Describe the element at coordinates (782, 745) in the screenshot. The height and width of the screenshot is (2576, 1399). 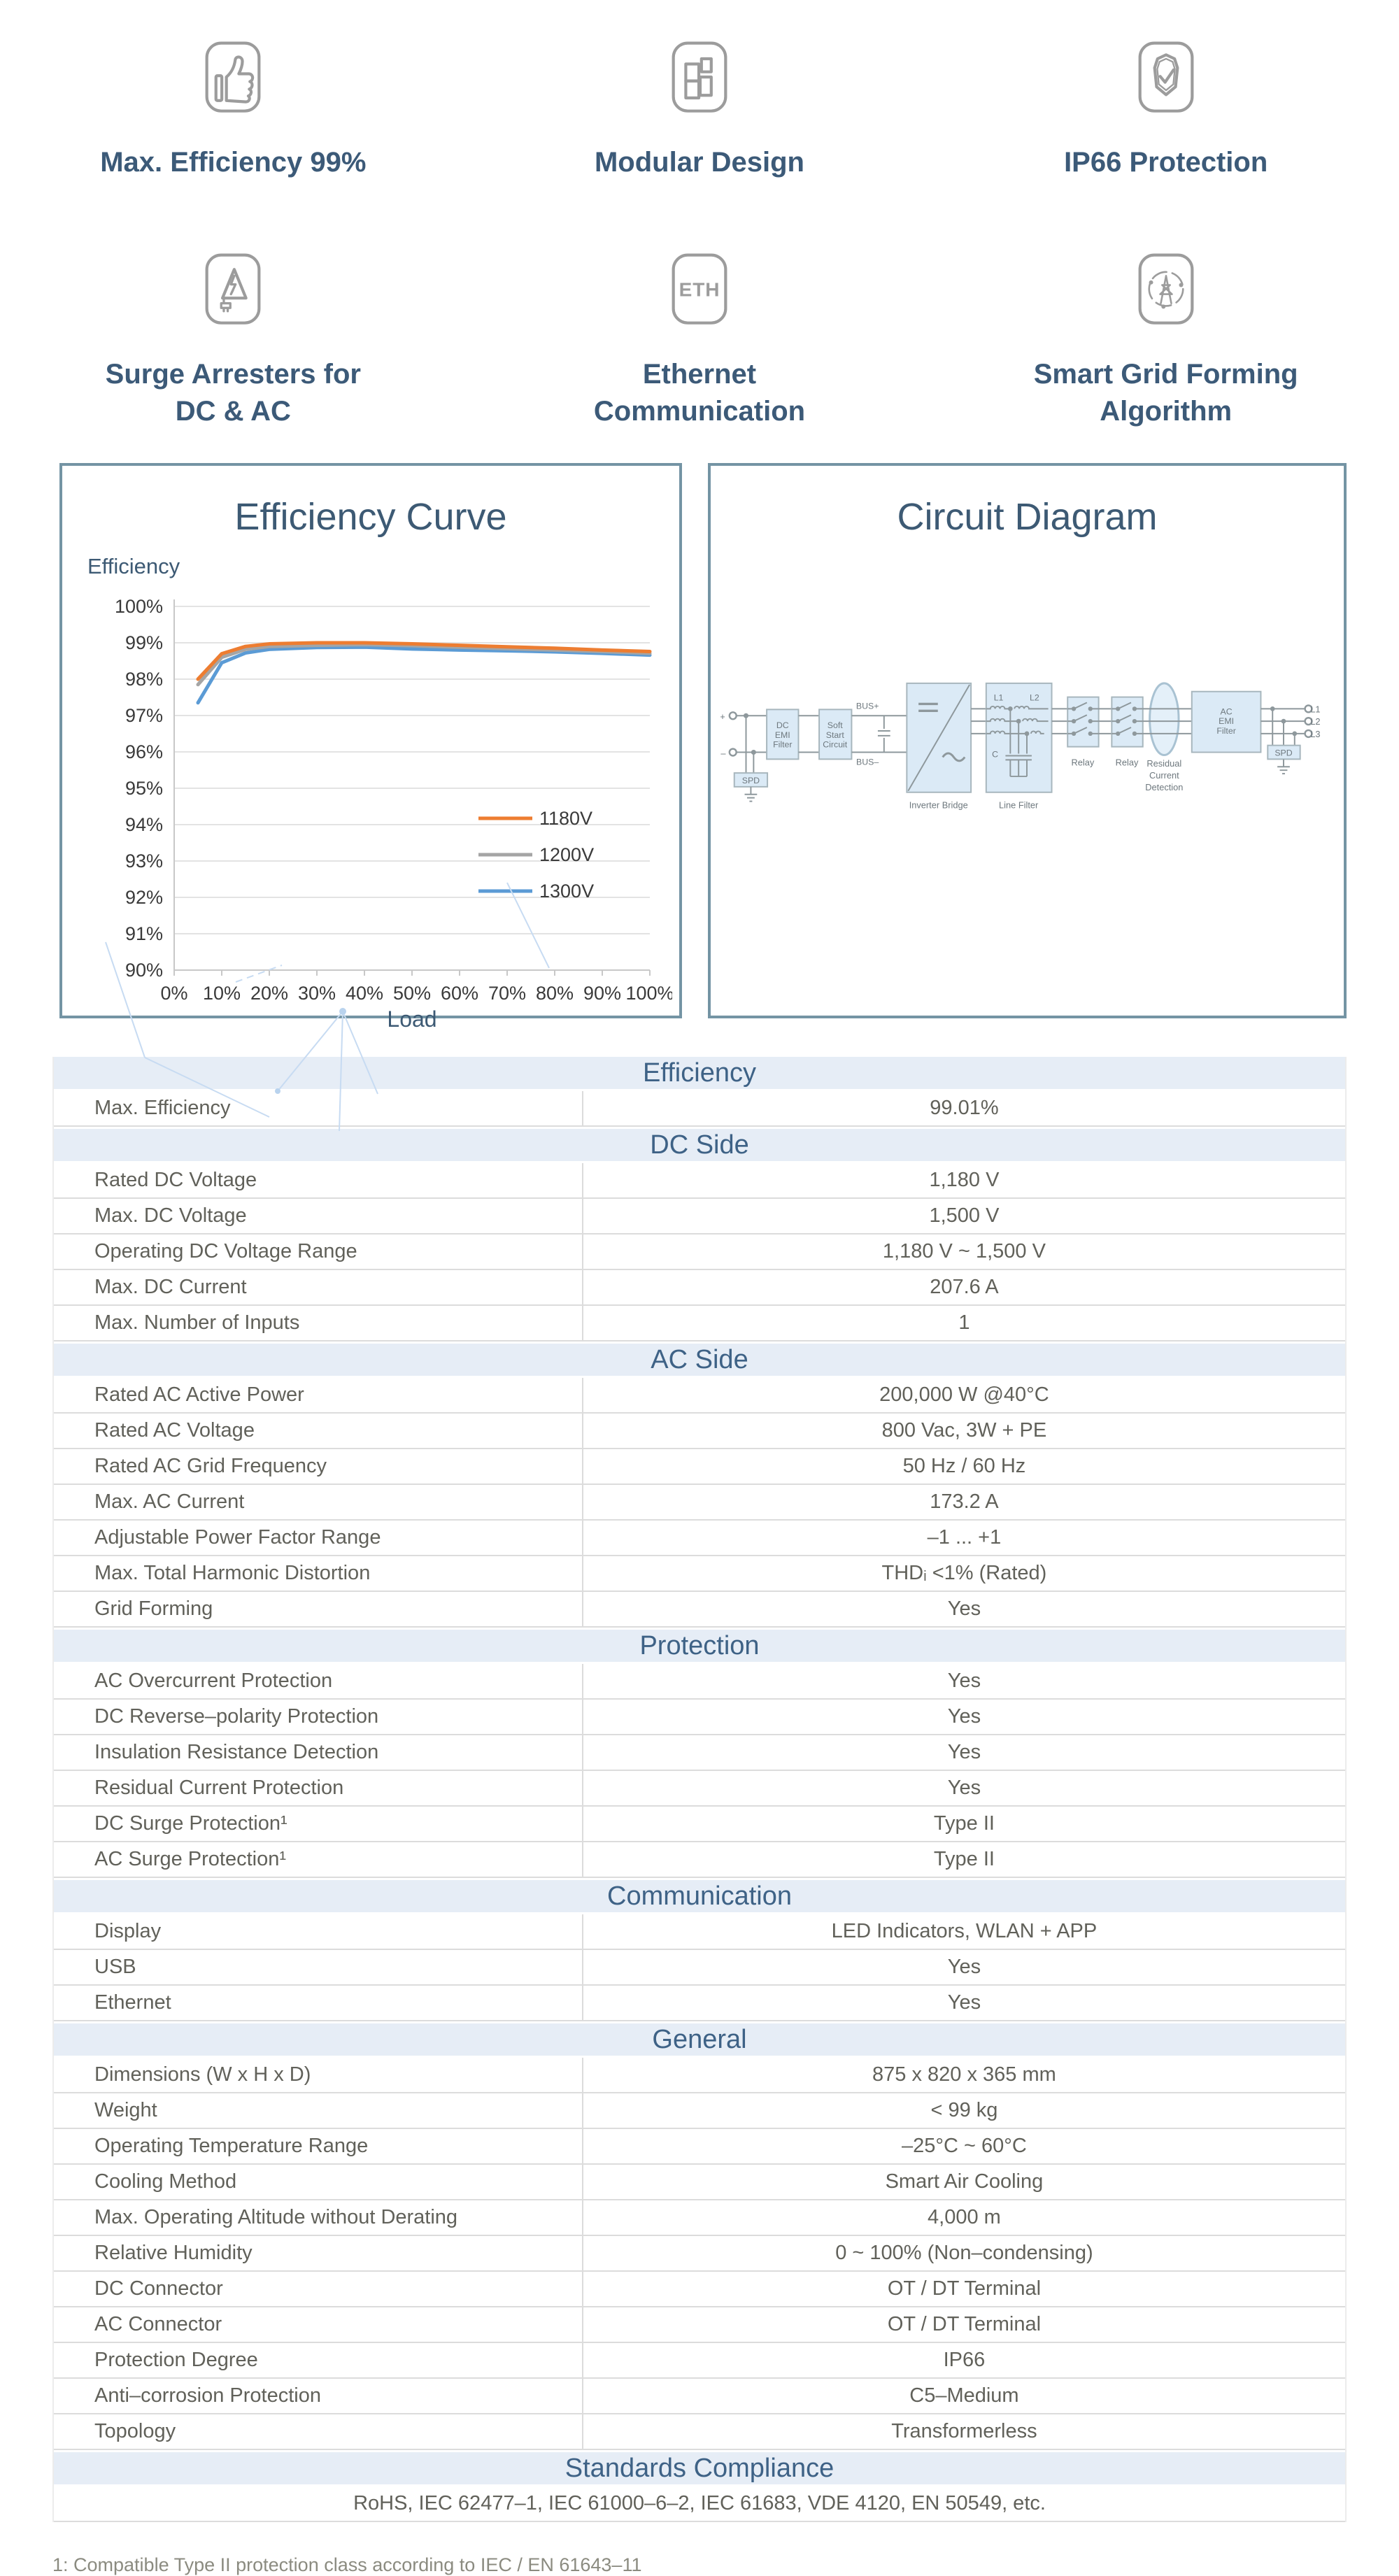
I see `dc-emi-line3: Filter` at that location.